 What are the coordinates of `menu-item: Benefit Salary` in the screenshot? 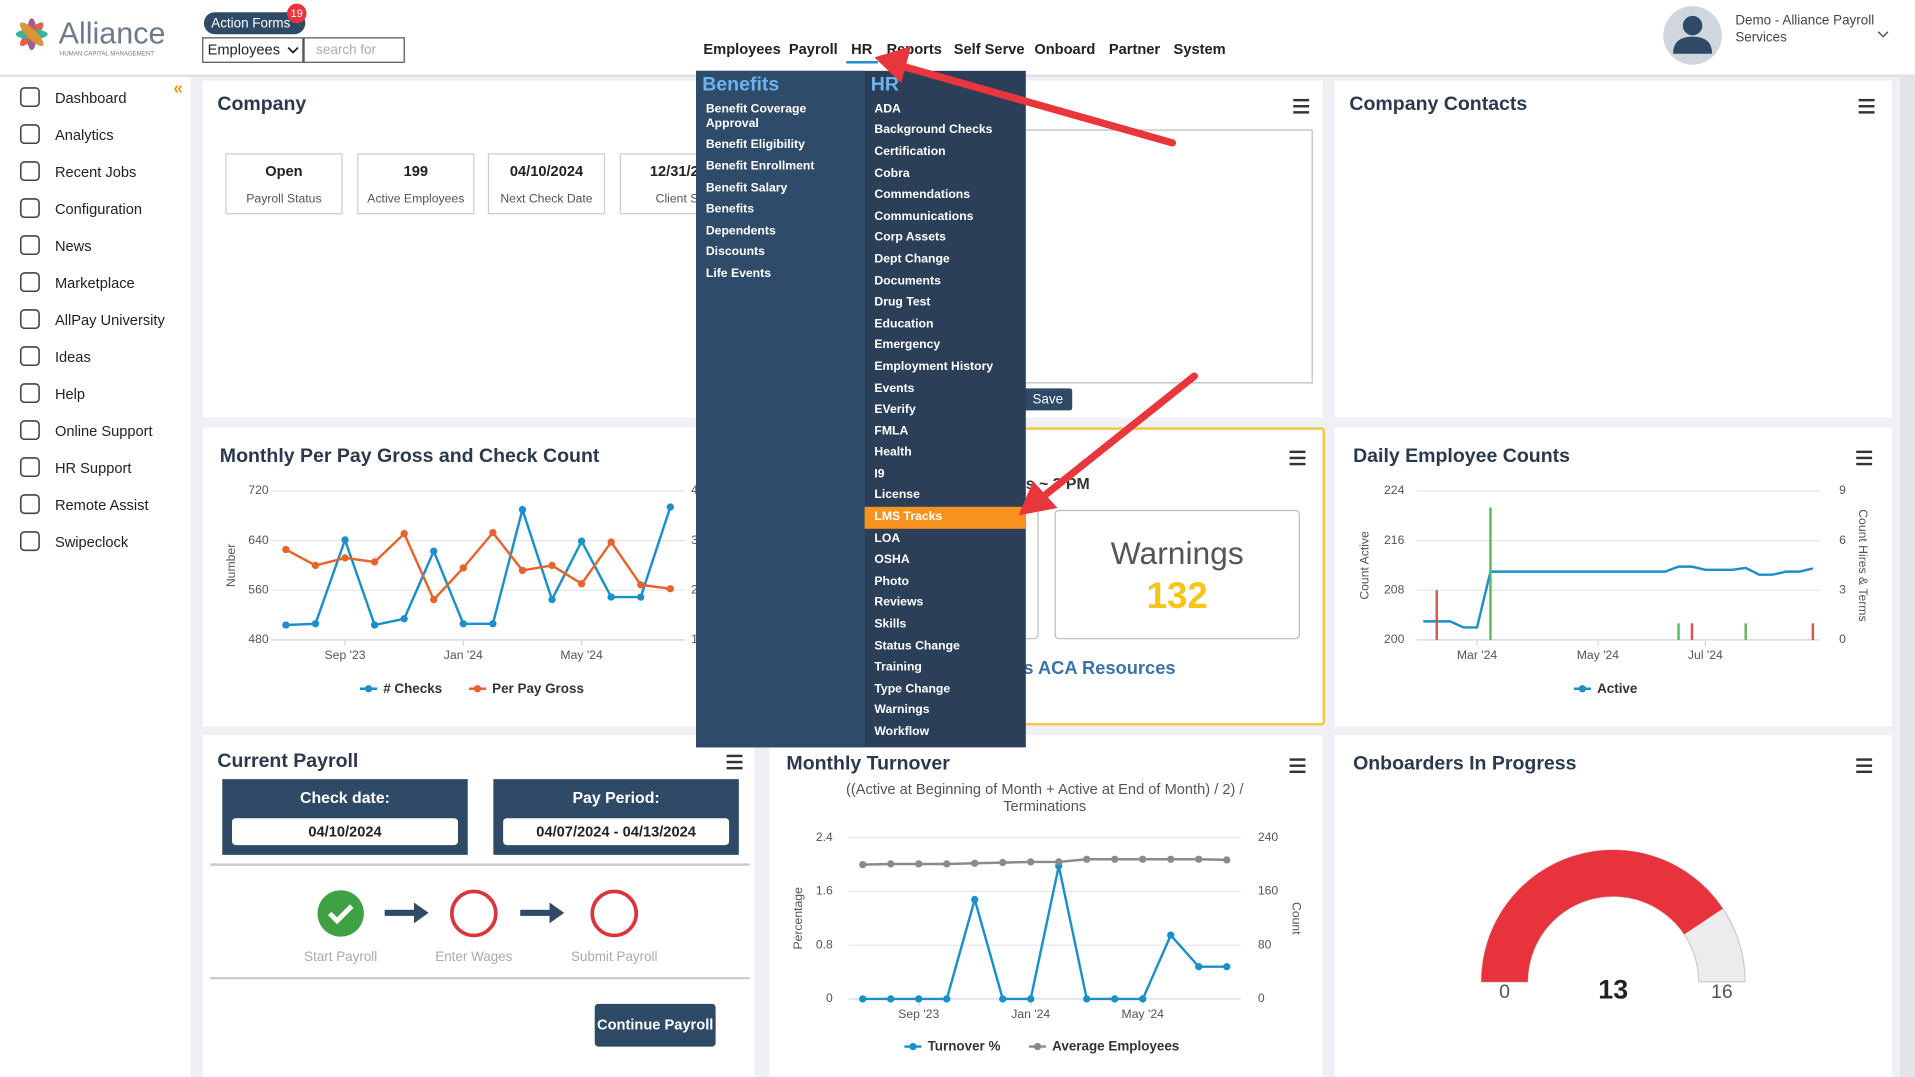 It's located at (746, 188).